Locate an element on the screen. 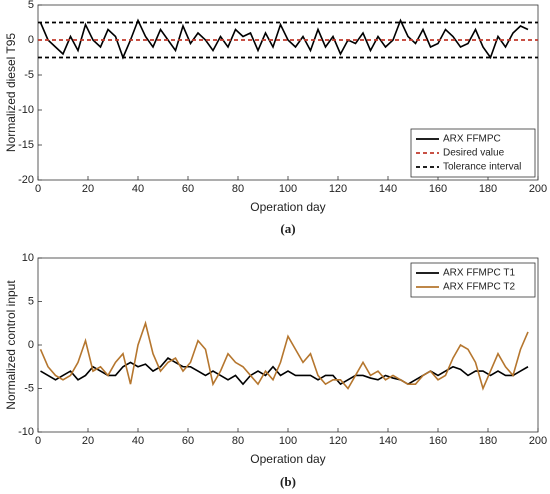 The width and height of the screenshot is (550, 494). y-tick-label: -20 is located at coordinates (26, 180).